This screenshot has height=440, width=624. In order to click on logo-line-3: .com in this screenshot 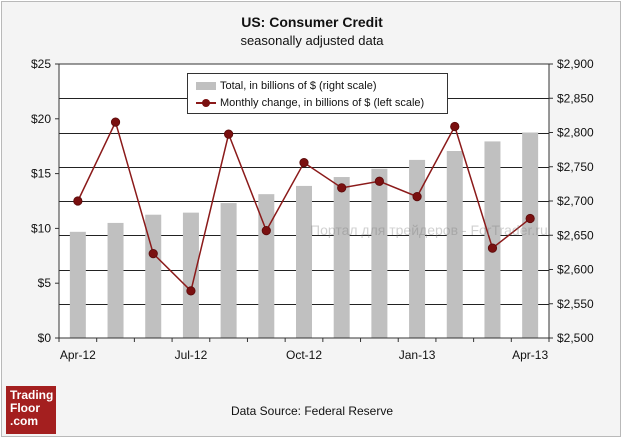, I will do `click(24, 421)`.